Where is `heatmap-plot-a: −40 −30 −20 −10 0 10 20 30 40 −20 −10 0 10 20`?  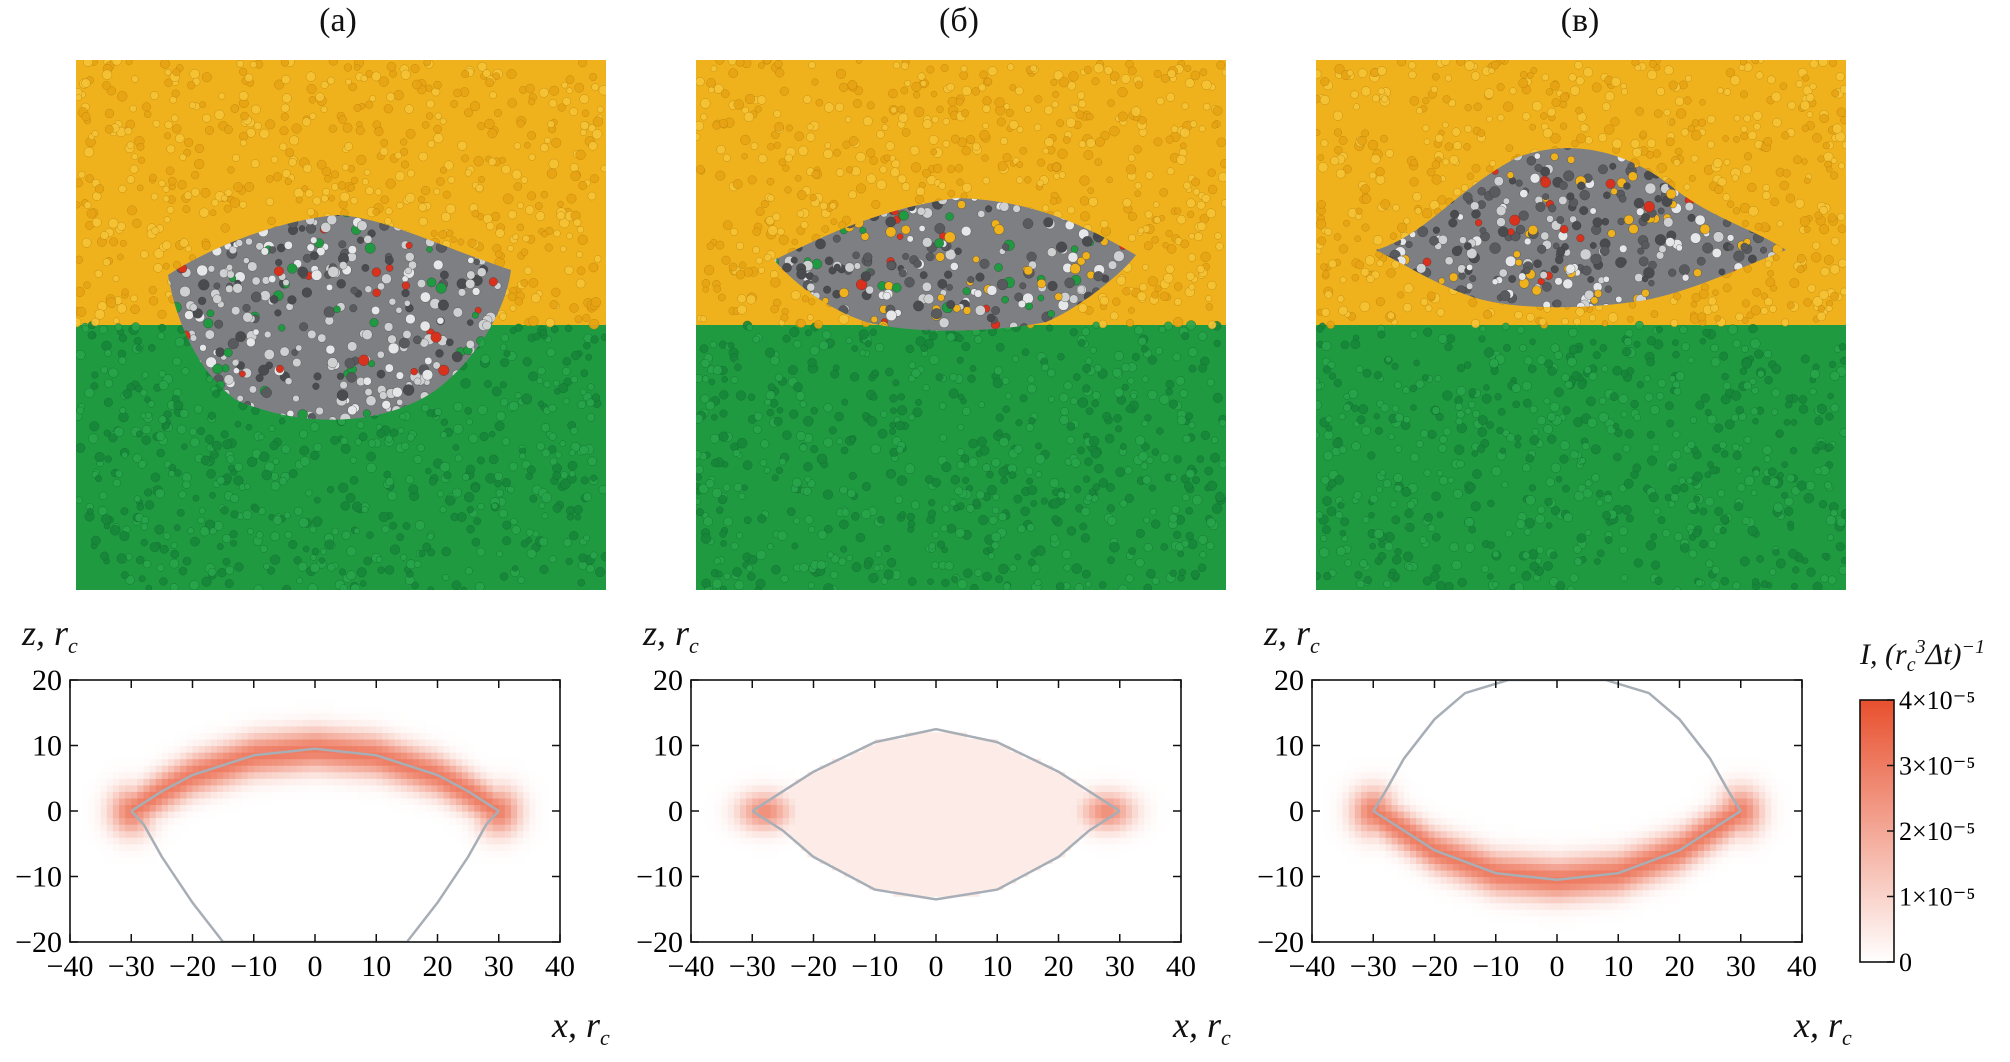 heatmap-plot-a: −40 −30 −20 −10 0 10 20 30 40 −20 −10 0 10 20 is located at coordinates (295, 823).